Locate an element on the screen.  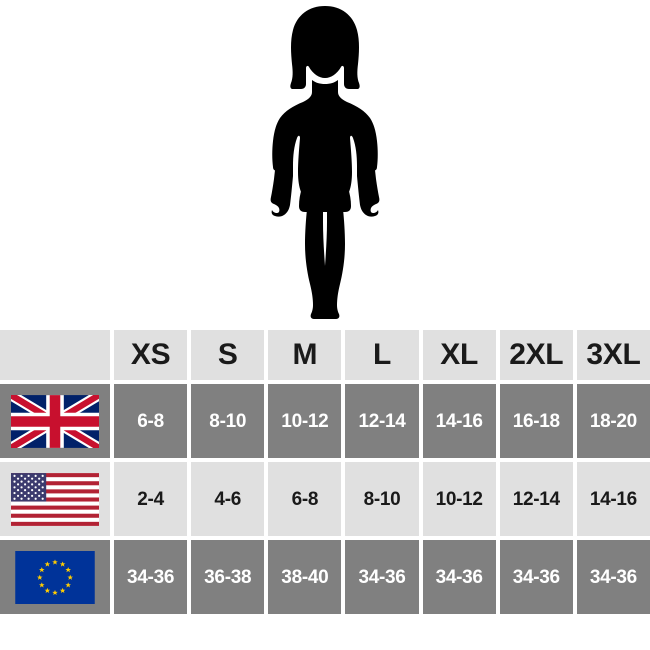
uk-value-2xl: 16-18 is located at coordinates (536, 421).